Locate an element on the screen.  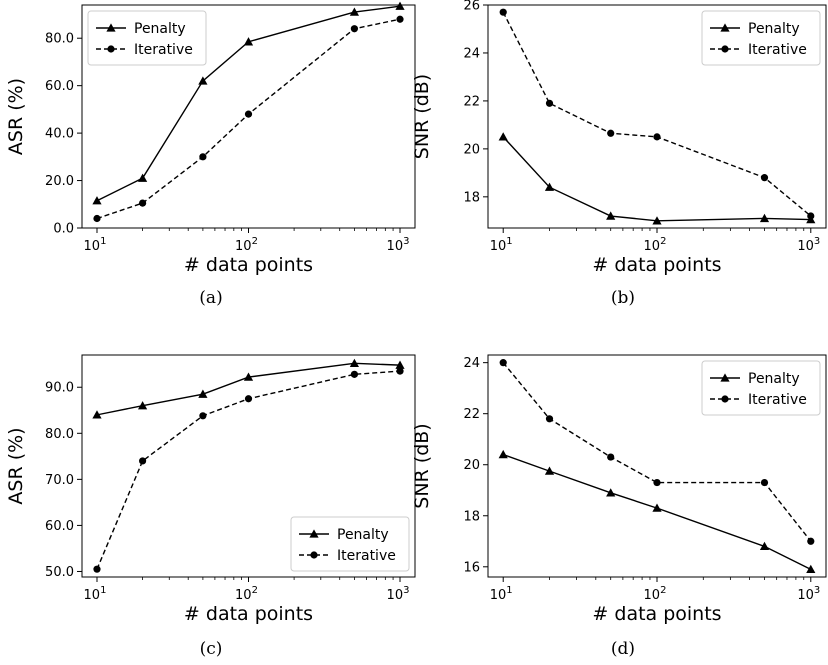
panel-caption: (c) is located at coordinates (211, 649).